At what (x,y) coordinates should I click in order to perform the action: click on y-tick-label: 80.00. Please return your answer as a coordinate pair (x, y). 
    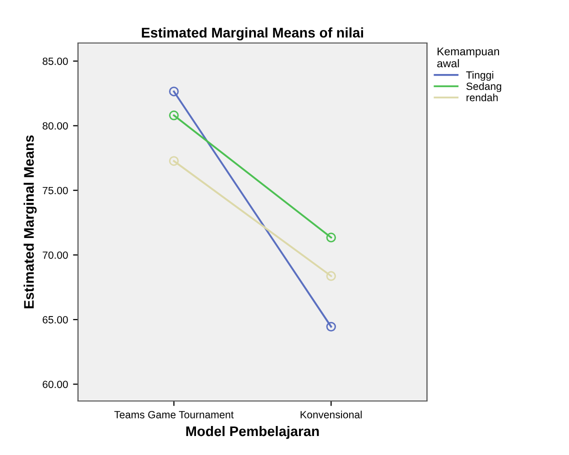
    Looking at the image, I should click on (55, 126).